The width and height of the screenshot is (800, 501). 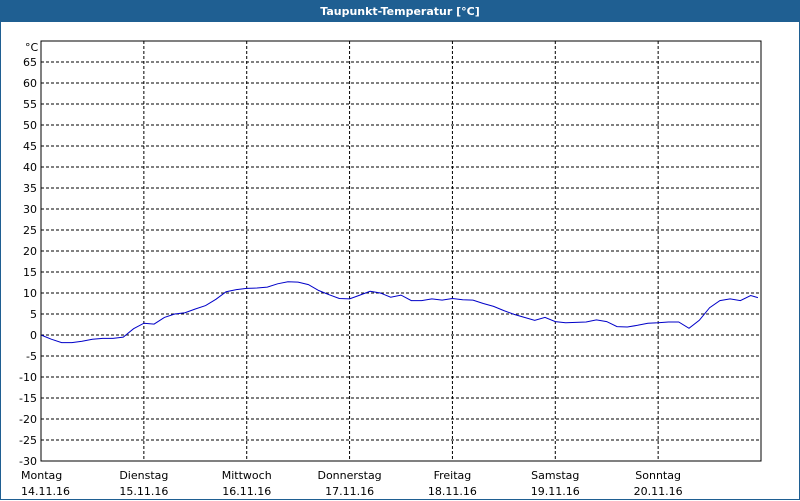 I want to click on x-tick-day-label: Freitag, so click(x=453, y=475).